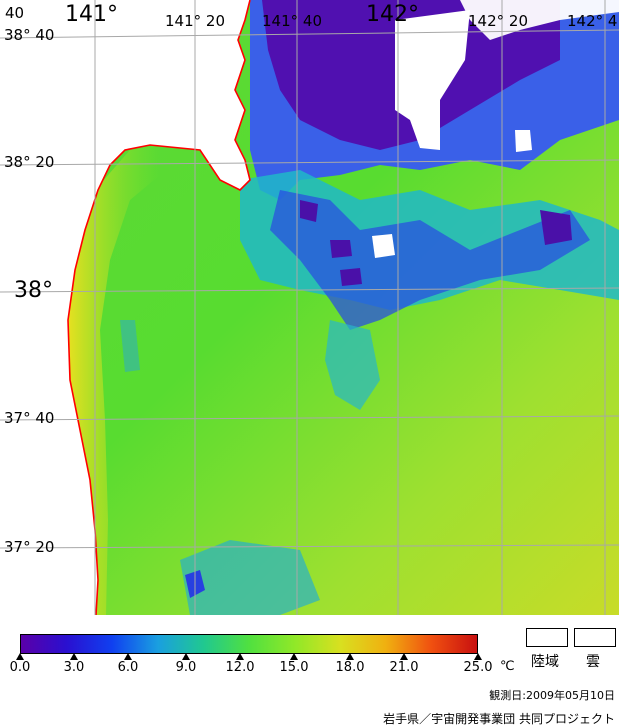  I want to click on corner-label: 40, so click(15, 13).